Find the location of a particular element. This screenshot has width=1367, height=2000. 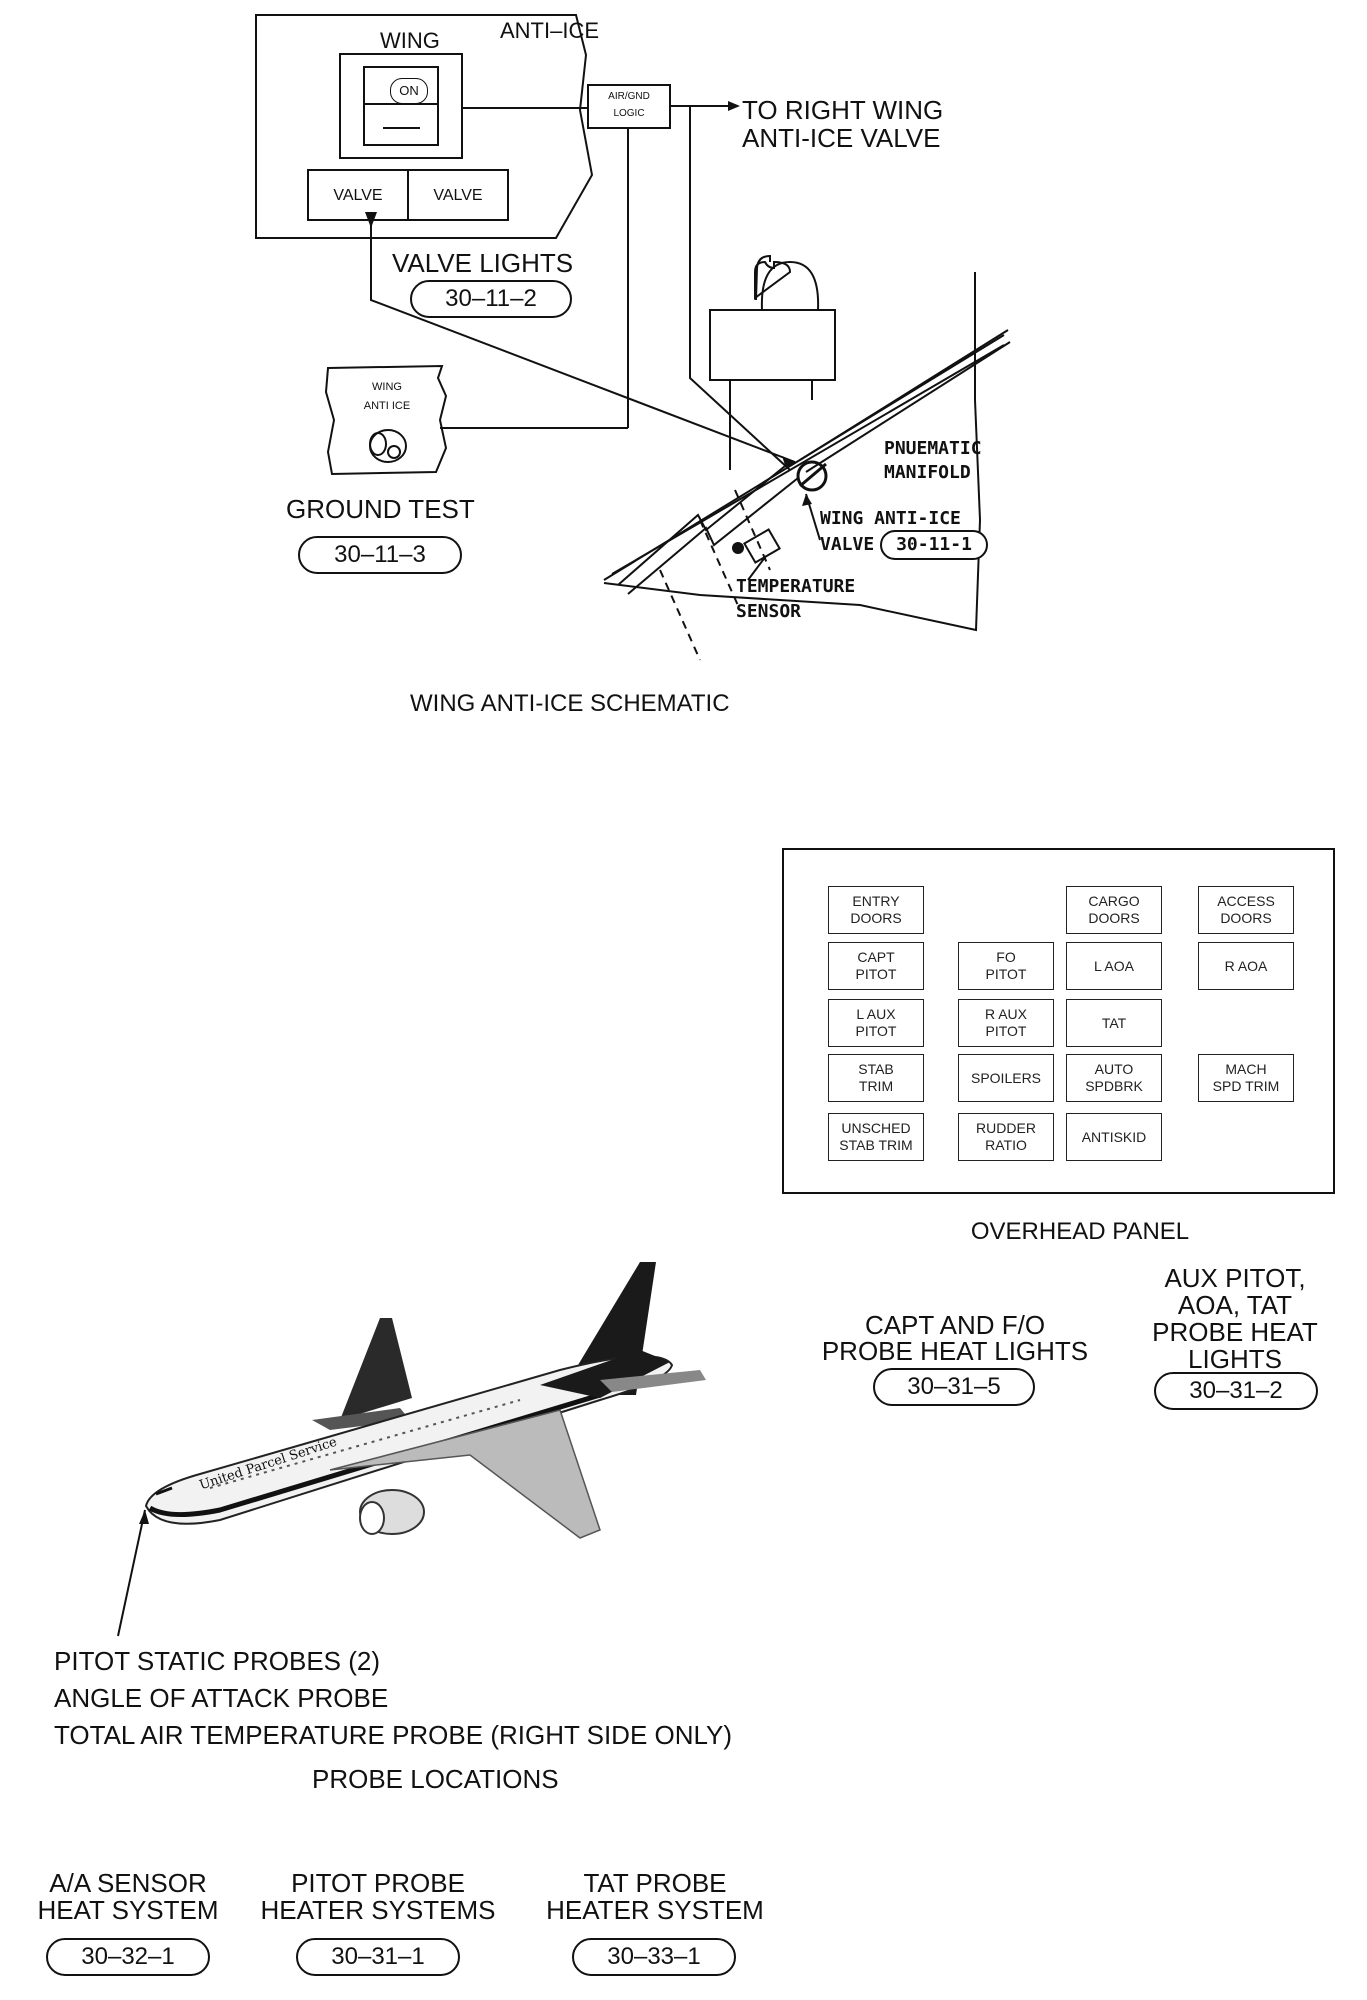

light-access-doors: ACCESS DOORS is located at coordinates (1246, 910).